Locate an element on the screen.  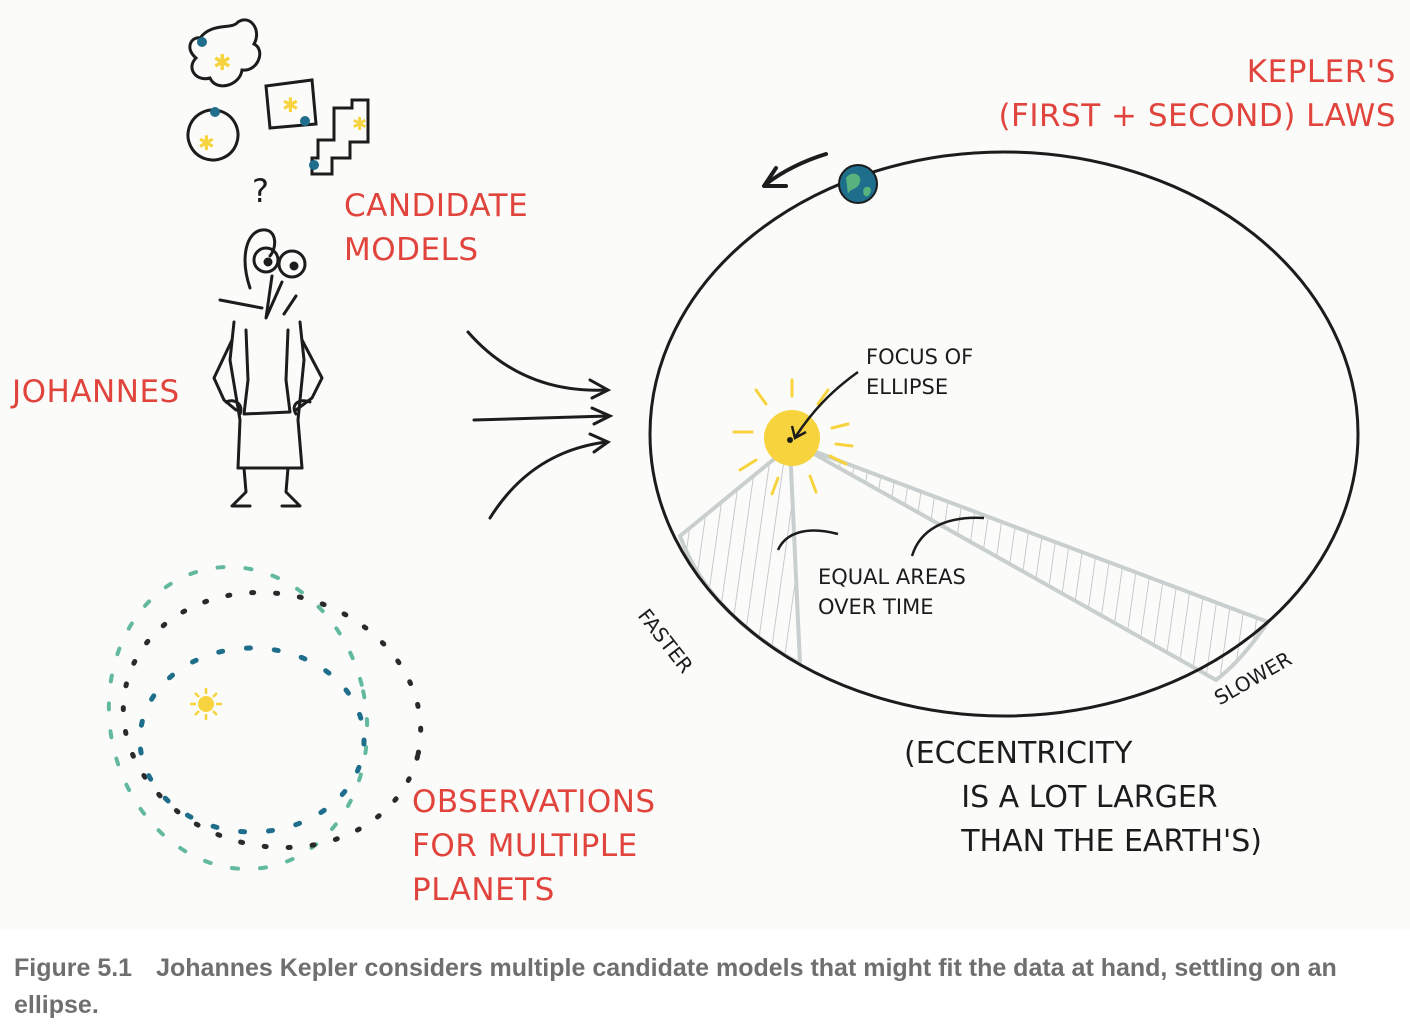
focus-pointer is located at coordinates (826, 403).